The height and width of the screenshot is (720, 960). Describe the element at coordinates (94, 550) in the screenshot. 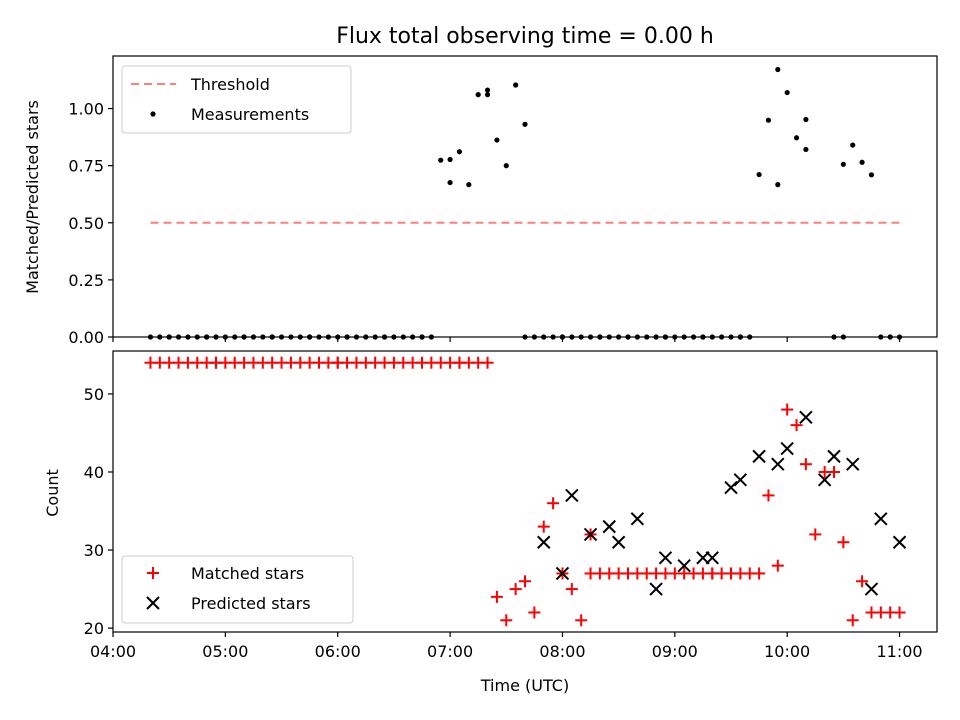

I see `y-tick-label: 30` at that location.